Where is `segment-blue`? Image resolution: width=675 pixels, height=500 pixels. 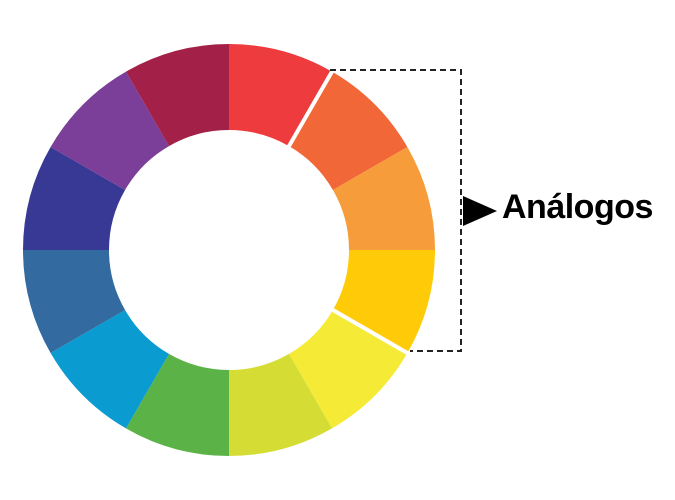 segment-blue is located at coordinates (74, 301).